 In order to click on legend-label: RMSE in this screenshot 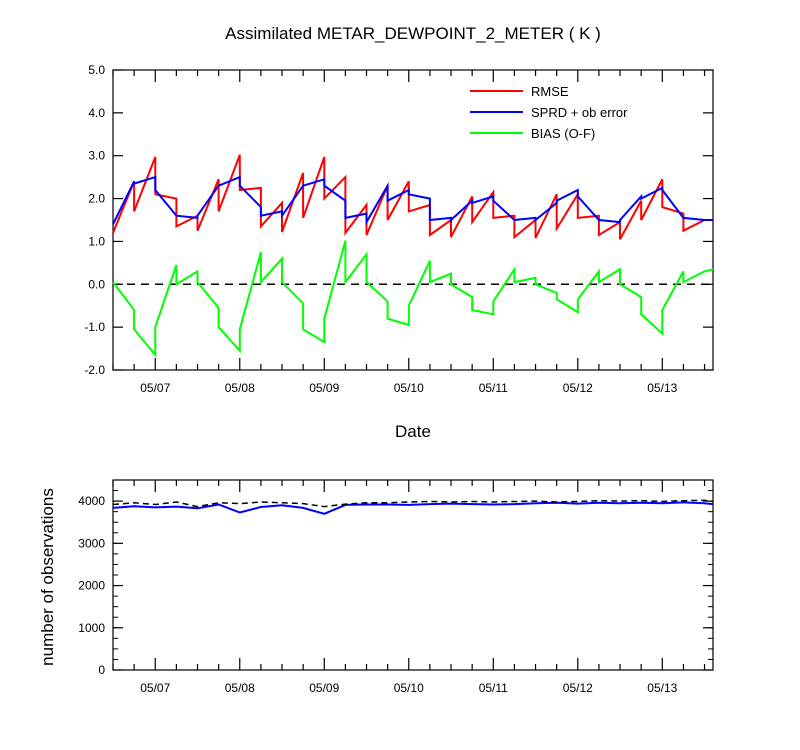, I will do `click(550, 91)`.